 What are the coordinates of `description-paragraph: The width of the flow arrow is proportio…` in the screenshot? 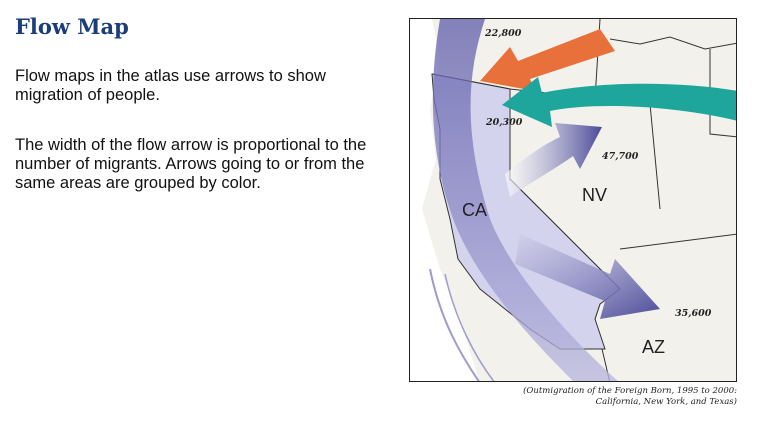 It's located at (191, 164).